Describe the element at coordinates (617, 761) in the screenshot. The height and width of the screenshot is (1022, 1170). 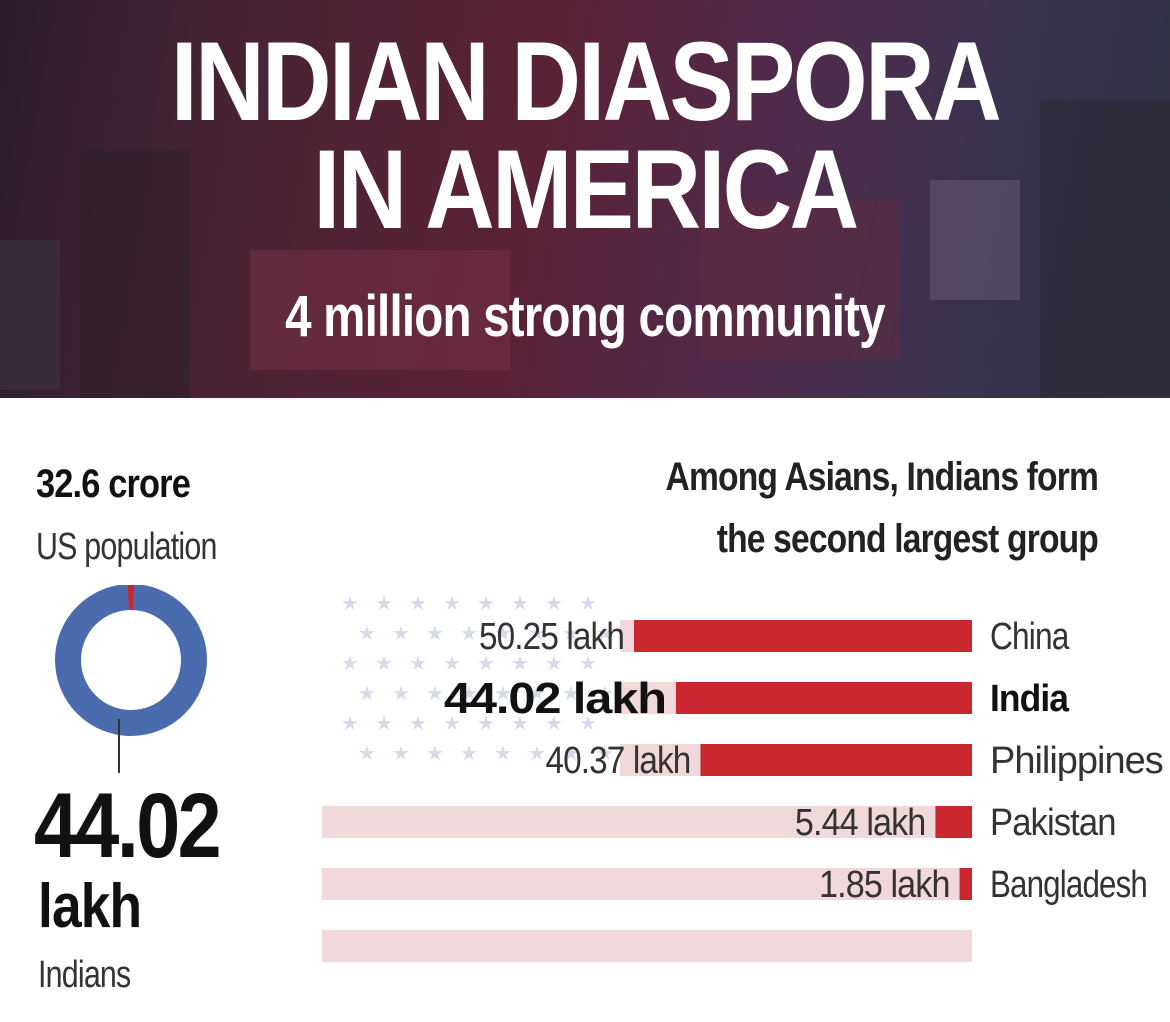
I see `value-label-philippines: 40.37 lakh` at that location.